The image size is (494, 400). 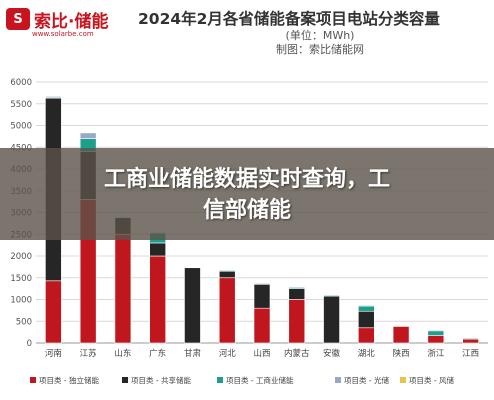 I want to click on chart-subtitle: (单位：MWh) 制图：索比储能网, so click(x=320, y=43).